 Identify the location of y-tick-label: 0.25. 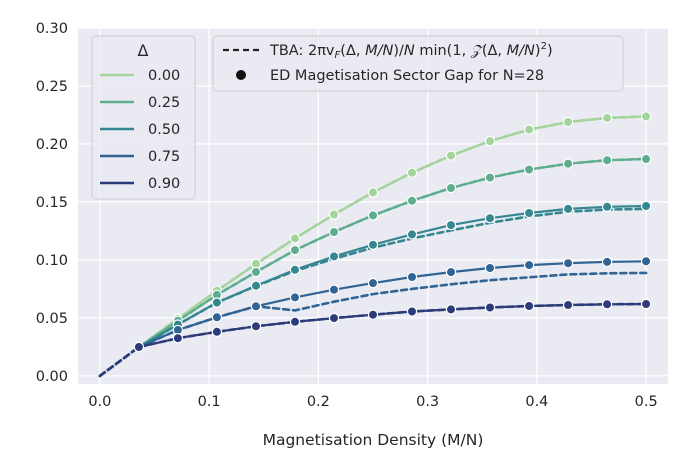
(52, 87).